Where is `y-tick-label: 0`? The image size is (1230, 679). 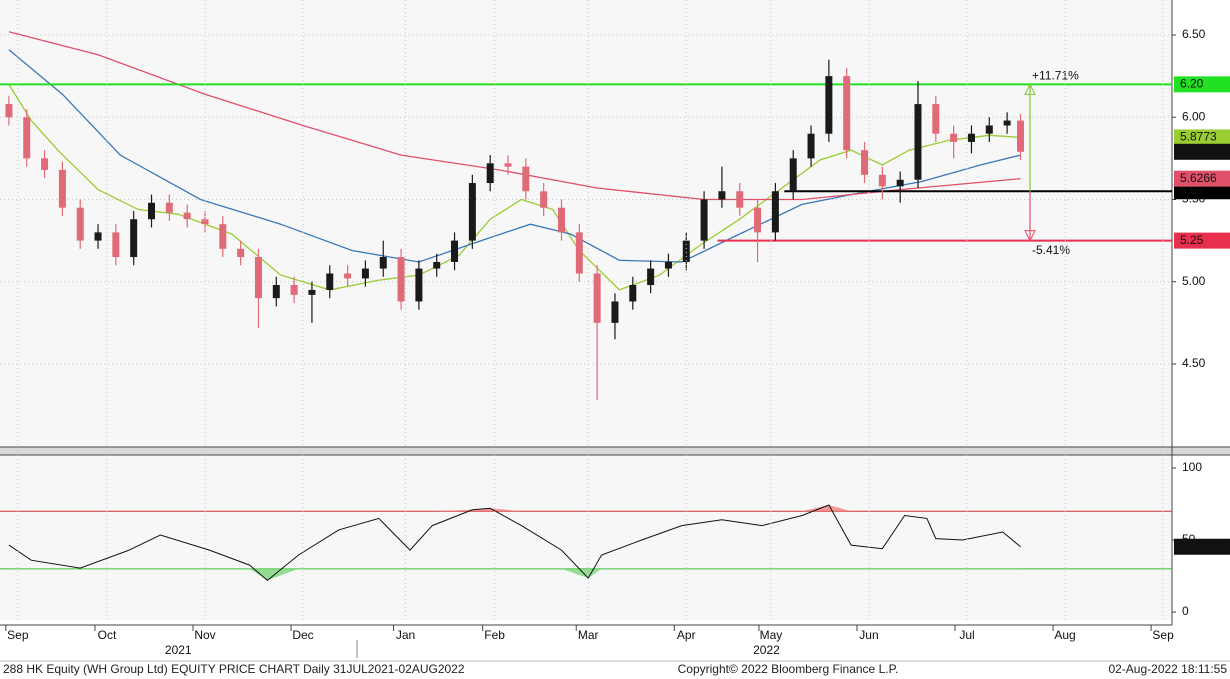 y-tick-label: 0 is located at coordinates (1185, 611).